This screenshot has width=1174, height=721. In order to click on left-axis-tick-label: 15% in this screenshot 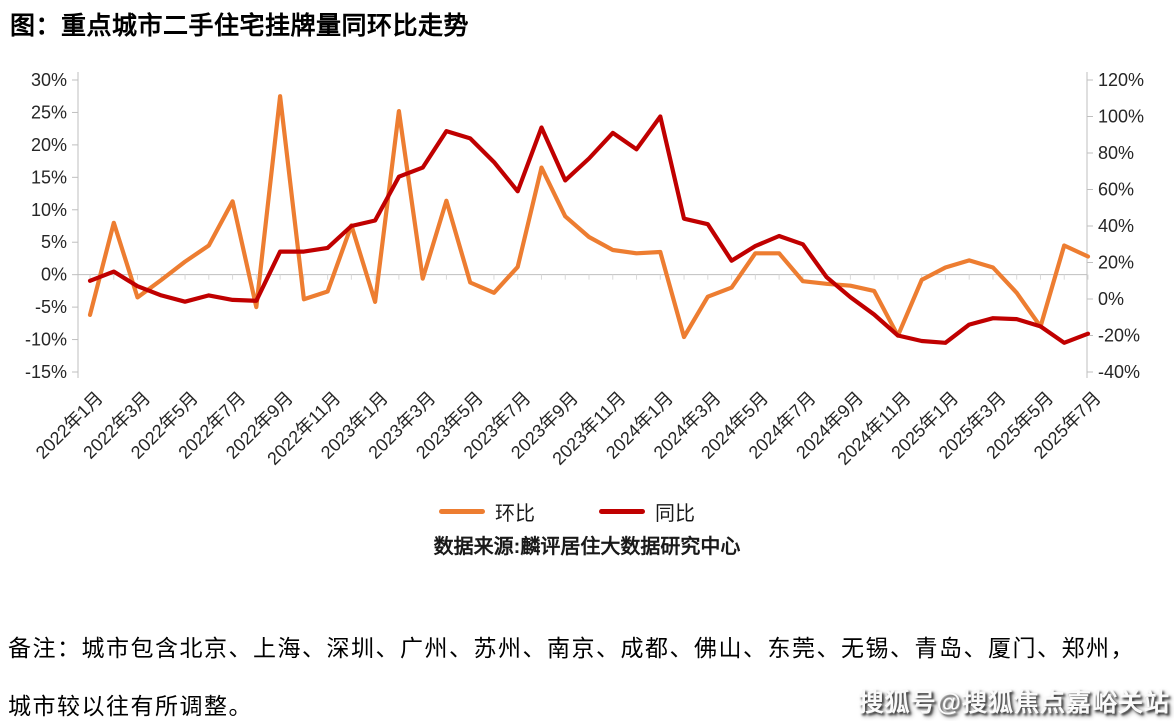, I will do `click(49, 177)`.